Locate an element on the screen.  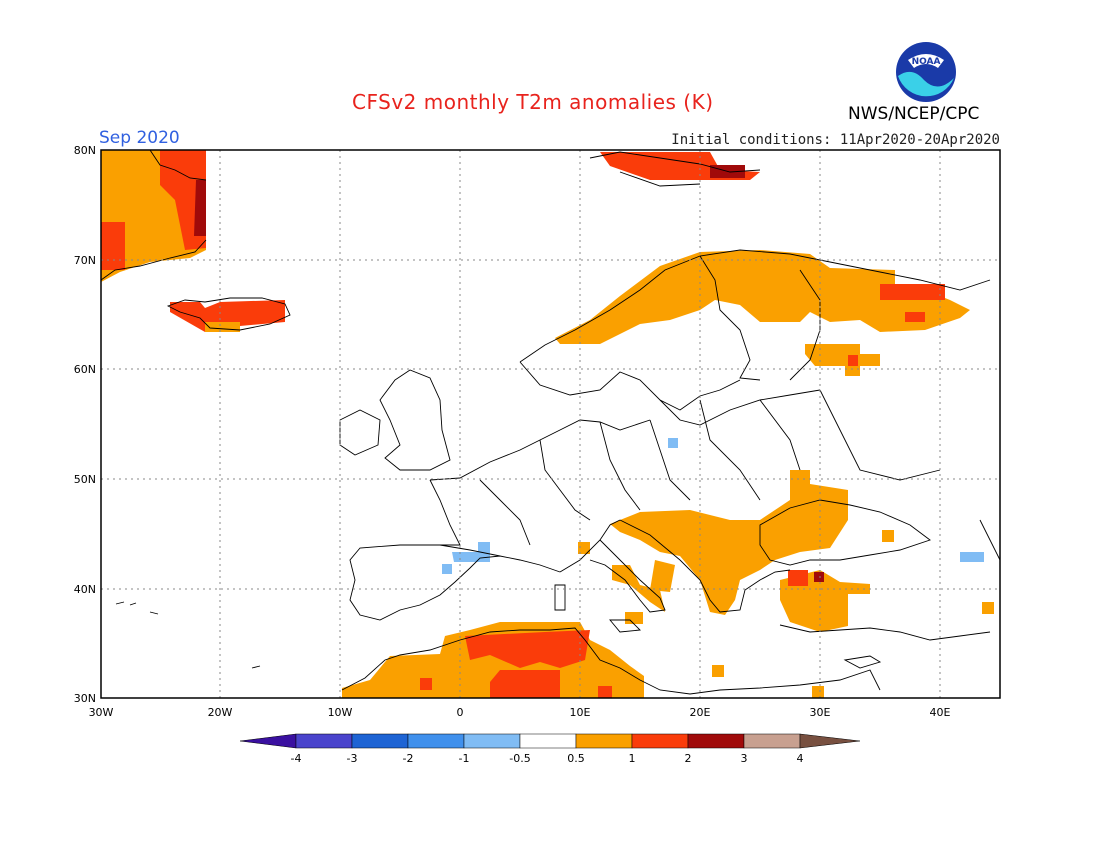
colorbar: -4 -3 -2 -1 -0.5 0.5 1 2 3 4 is located at coordinates (550, 749).